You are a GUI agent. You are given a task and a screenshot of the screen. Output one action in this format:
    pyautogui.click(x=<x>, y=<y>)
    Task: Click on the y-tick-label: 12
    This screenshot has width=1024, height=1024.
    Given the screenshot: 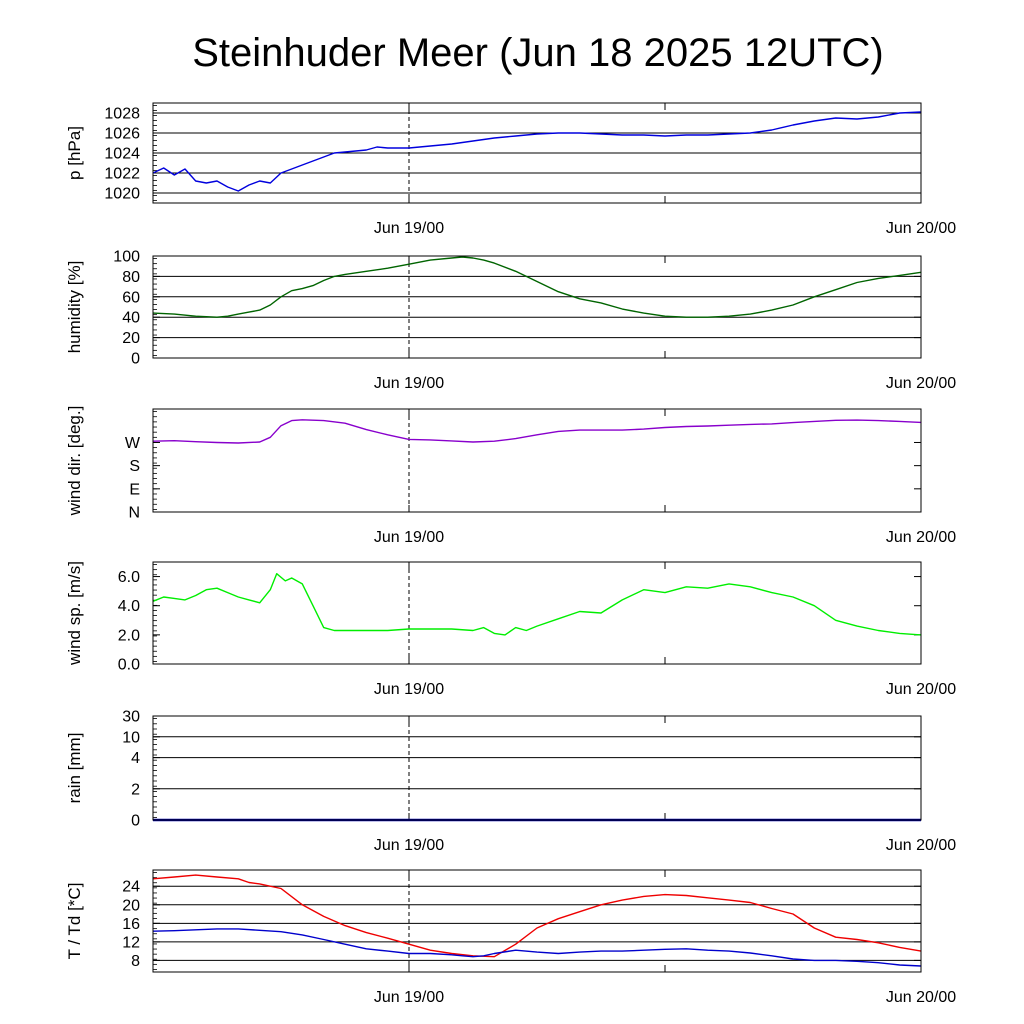 What is the action you would take?
    pyautogui.click(x=131, y=942)
    